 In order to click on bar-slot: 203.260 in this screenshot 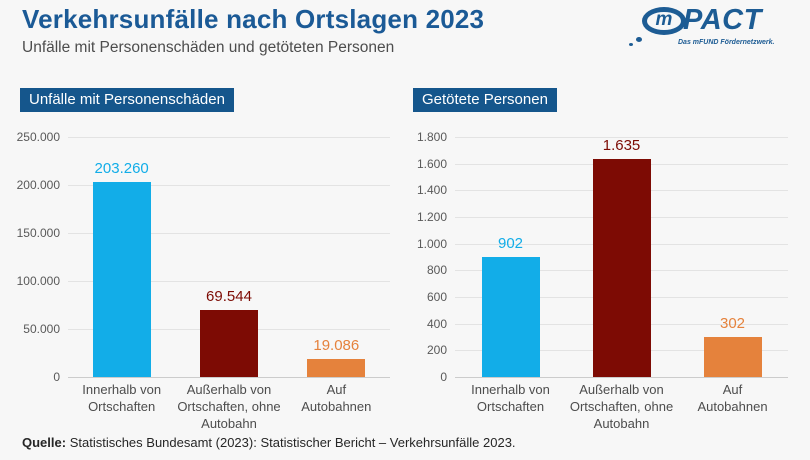, I will do `click(121, 257)`.